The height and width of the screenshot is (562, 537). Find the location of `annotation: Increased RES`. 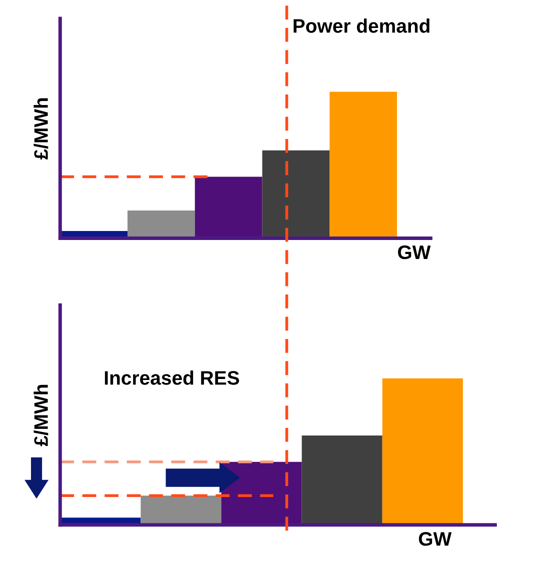

annotation: Increased RES is located at coordinates (172, 377).